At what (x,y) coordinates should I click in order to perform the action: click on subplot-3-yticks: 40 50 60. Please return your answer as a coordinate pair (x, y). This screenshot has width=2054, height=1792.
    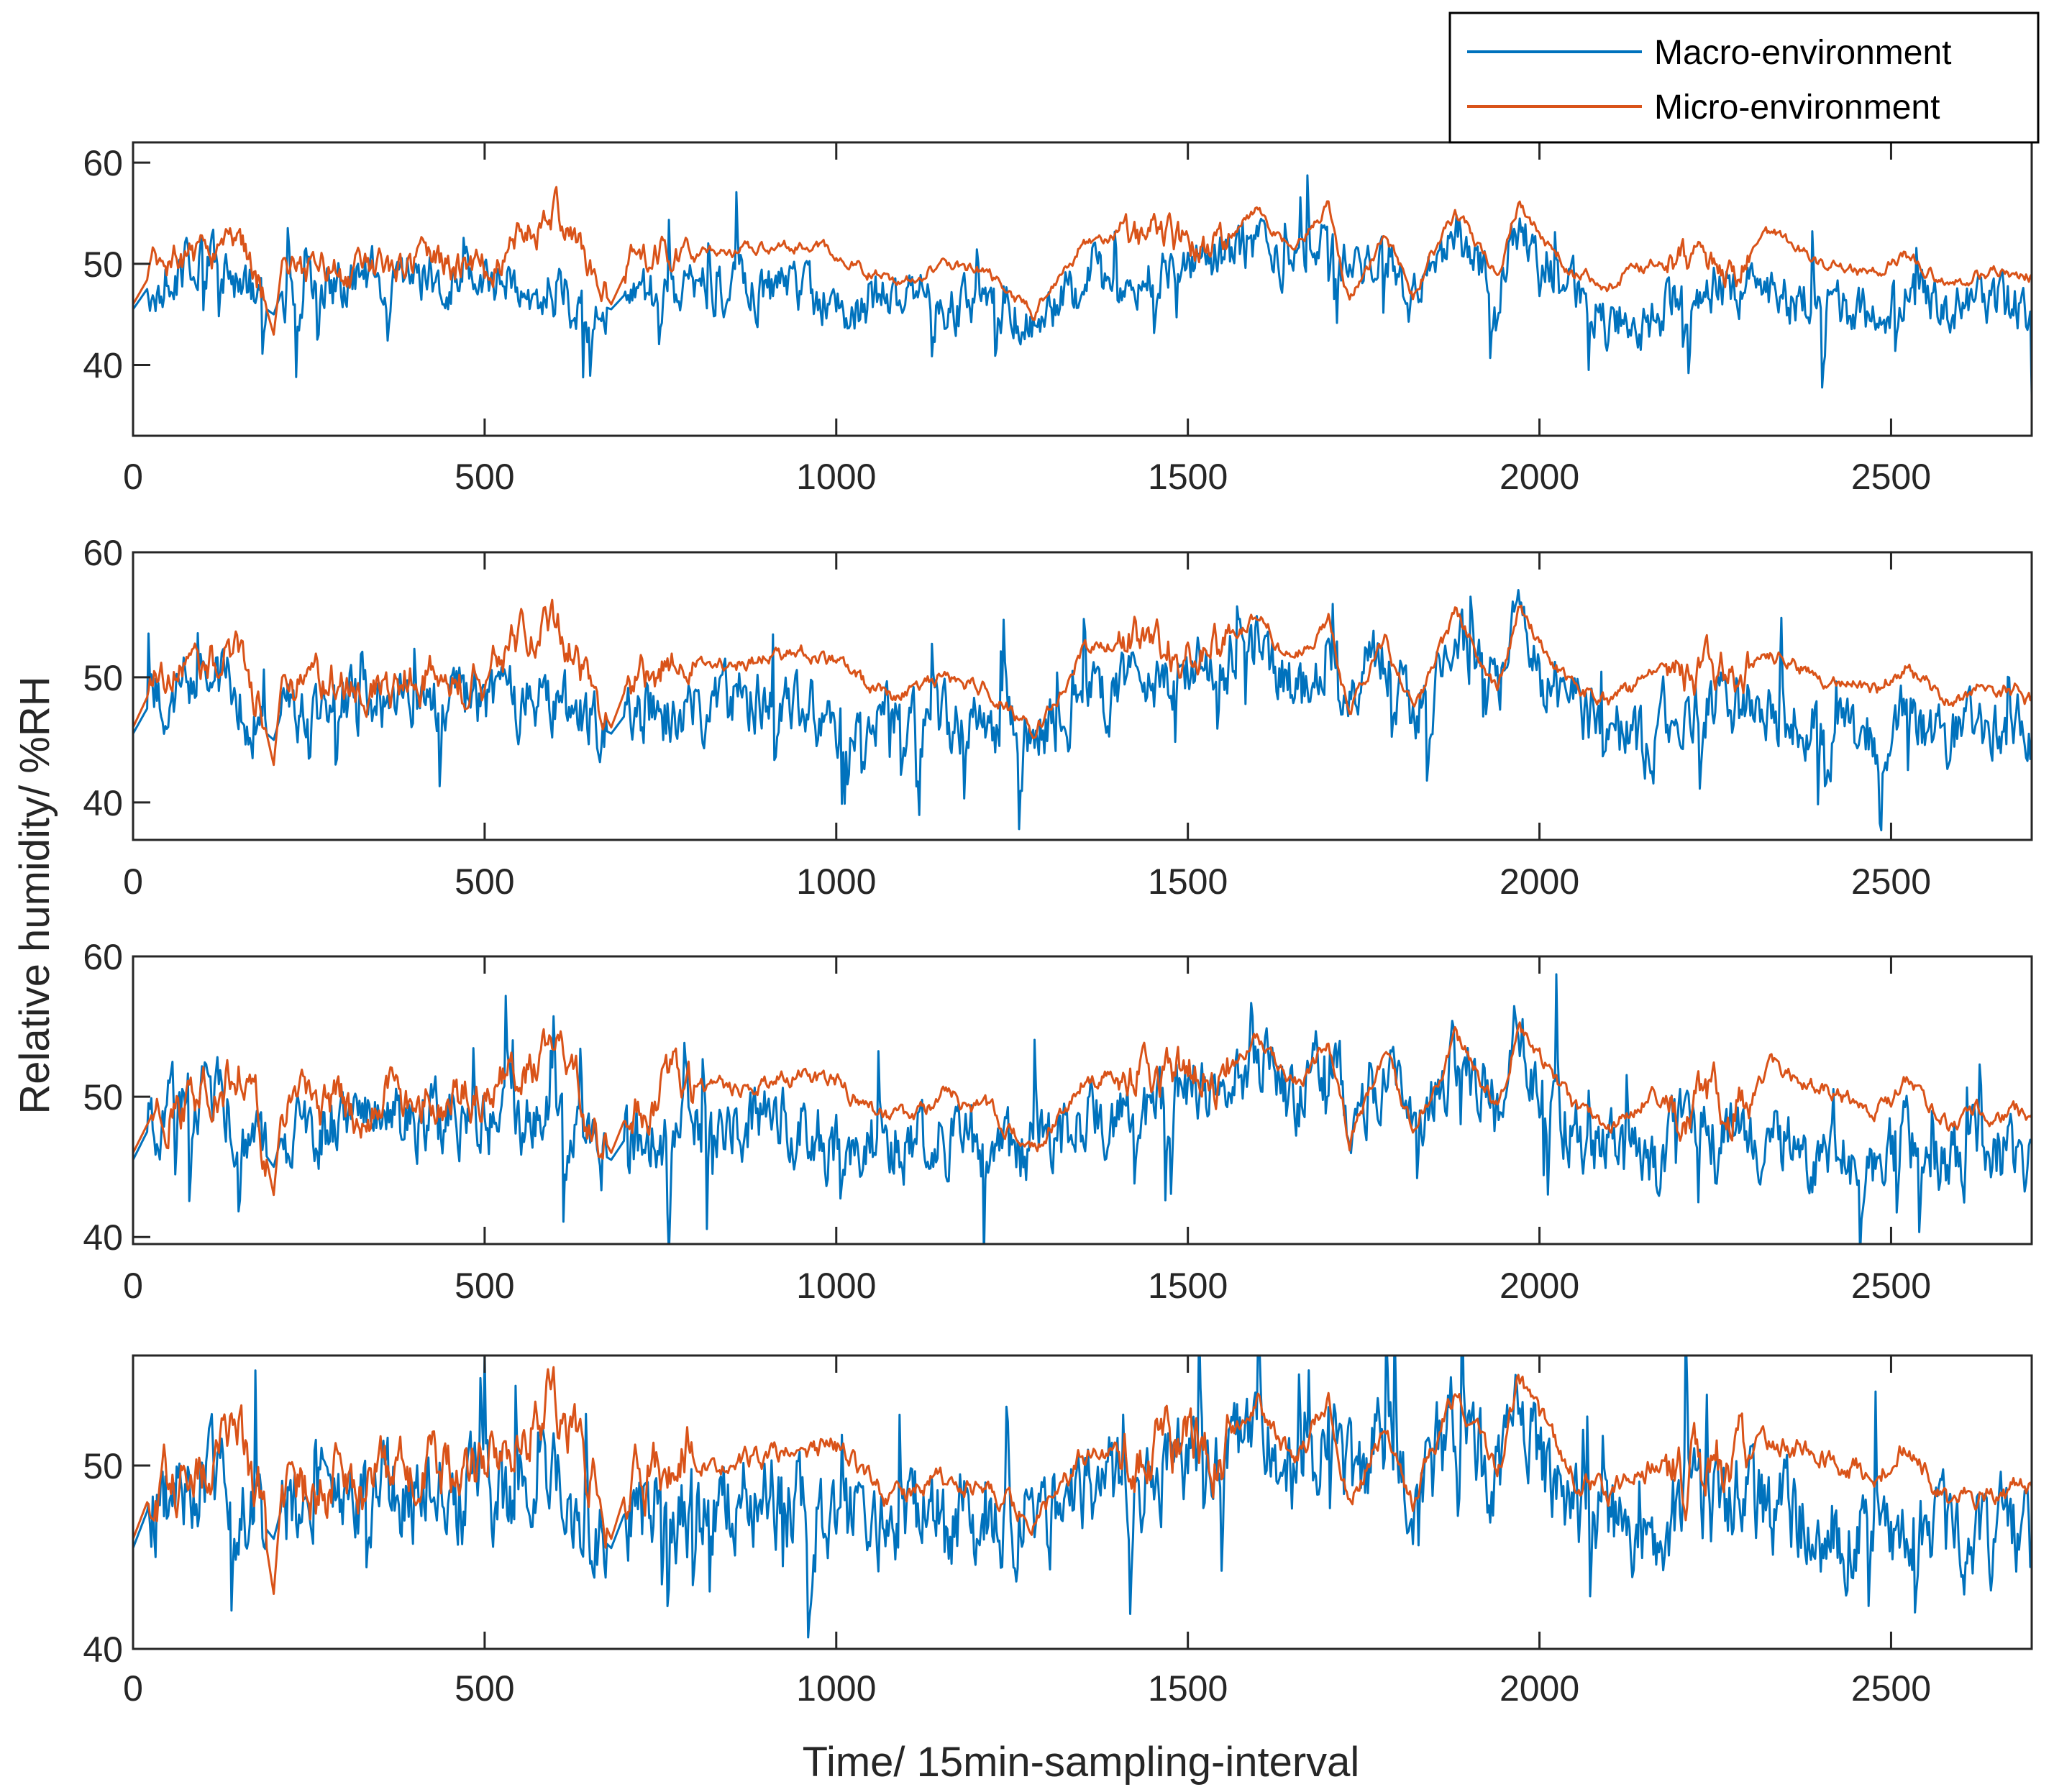
    Looking at the image, I should click on (116, 1097).